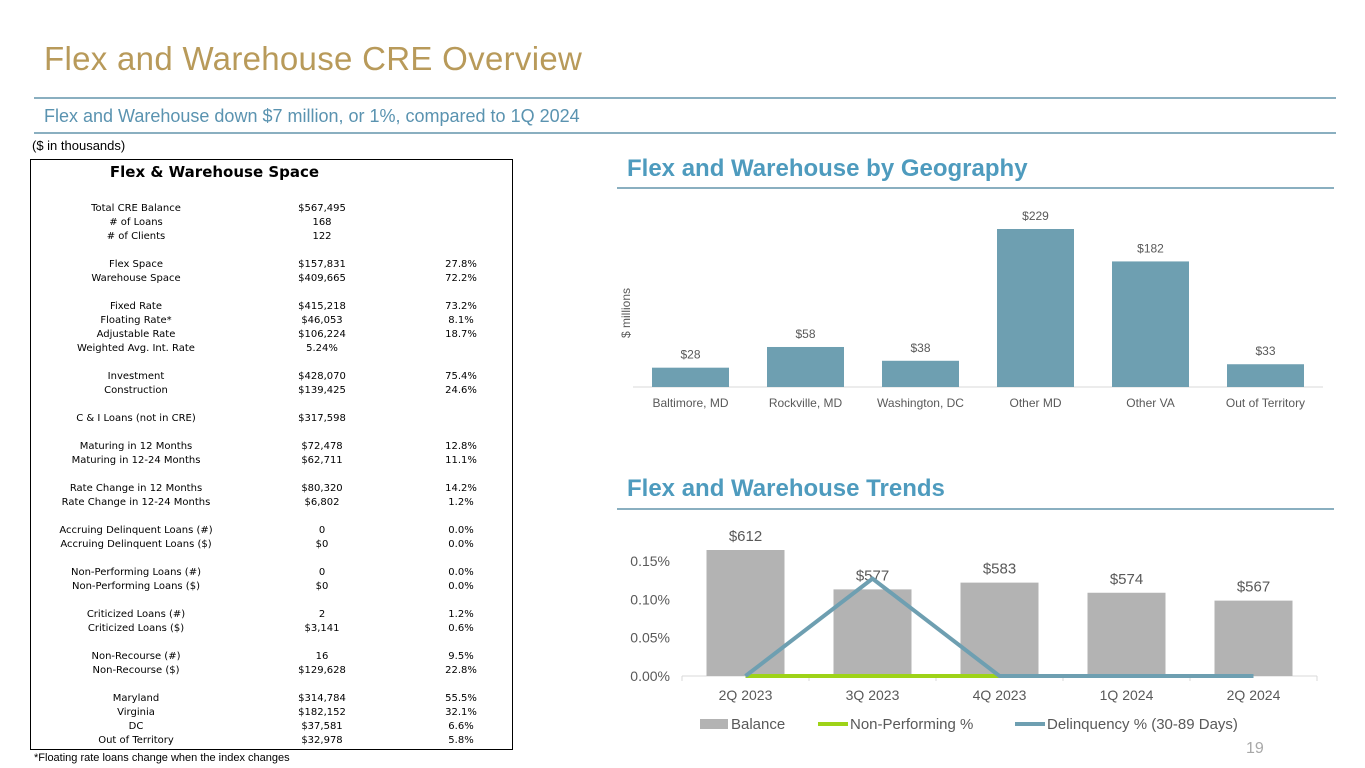  What do you see at coordinates (745, 536) in the screenshot?
I see `balance-data-label: $612` at bounding box center [745, 536].